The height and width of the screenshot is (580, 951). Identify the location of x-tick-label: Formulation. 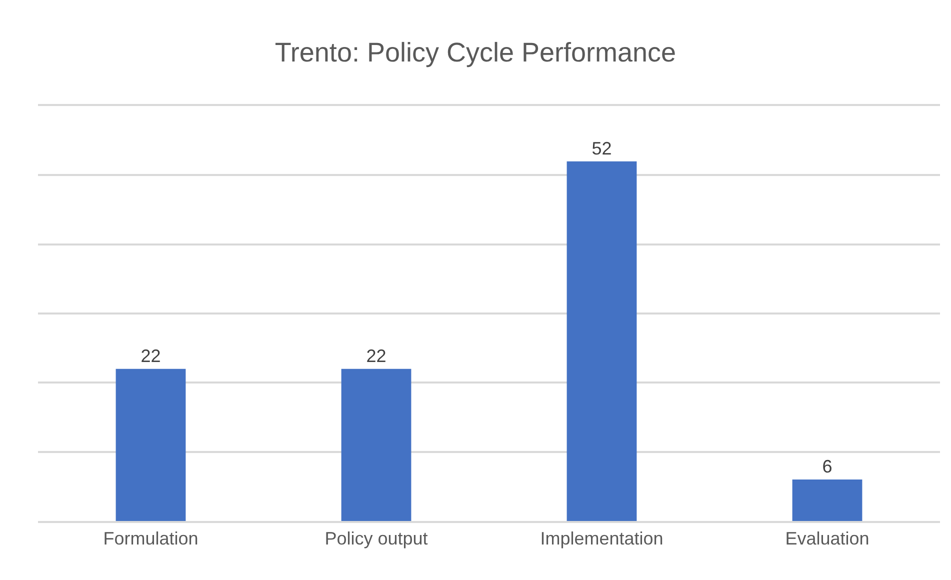
(150, 538).